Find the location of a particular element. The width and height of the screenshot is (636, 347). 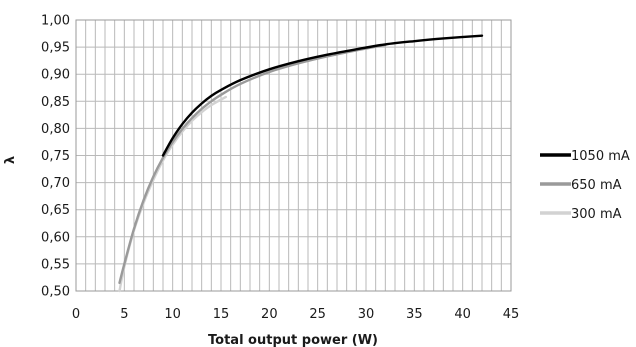

y-tick-label: 0,55 is located at coordinates (55, 264).